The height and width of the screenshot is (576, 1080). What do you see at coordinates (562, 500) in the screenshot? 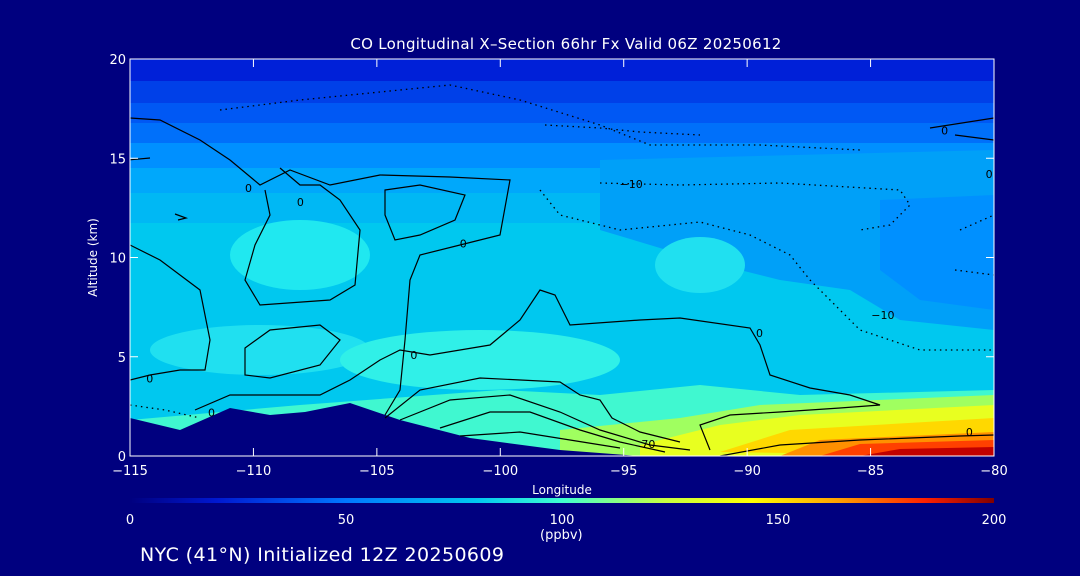
I see `colorbar` at bounding box center [562, 500].